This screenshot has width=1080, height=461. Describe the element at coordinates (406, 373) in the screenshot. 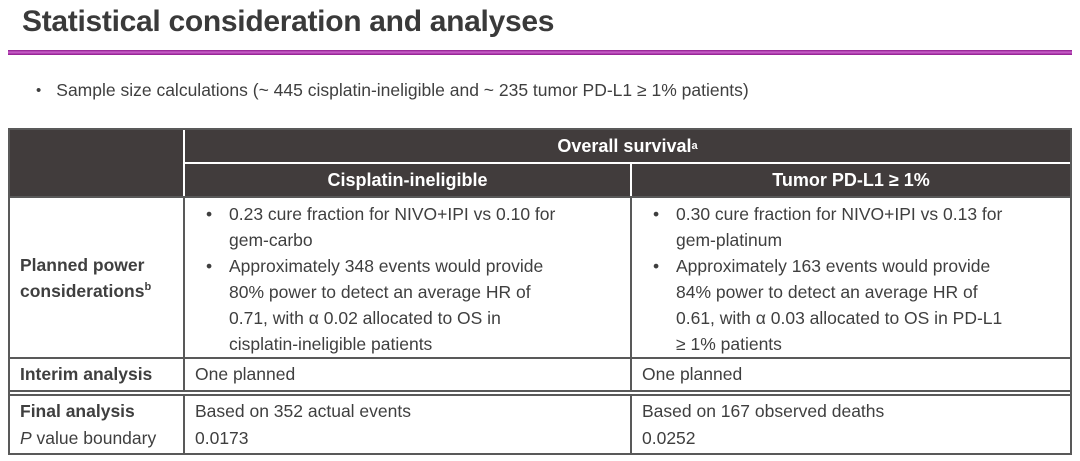

I see `interim-cisplatin-cell: One planned` at that location.